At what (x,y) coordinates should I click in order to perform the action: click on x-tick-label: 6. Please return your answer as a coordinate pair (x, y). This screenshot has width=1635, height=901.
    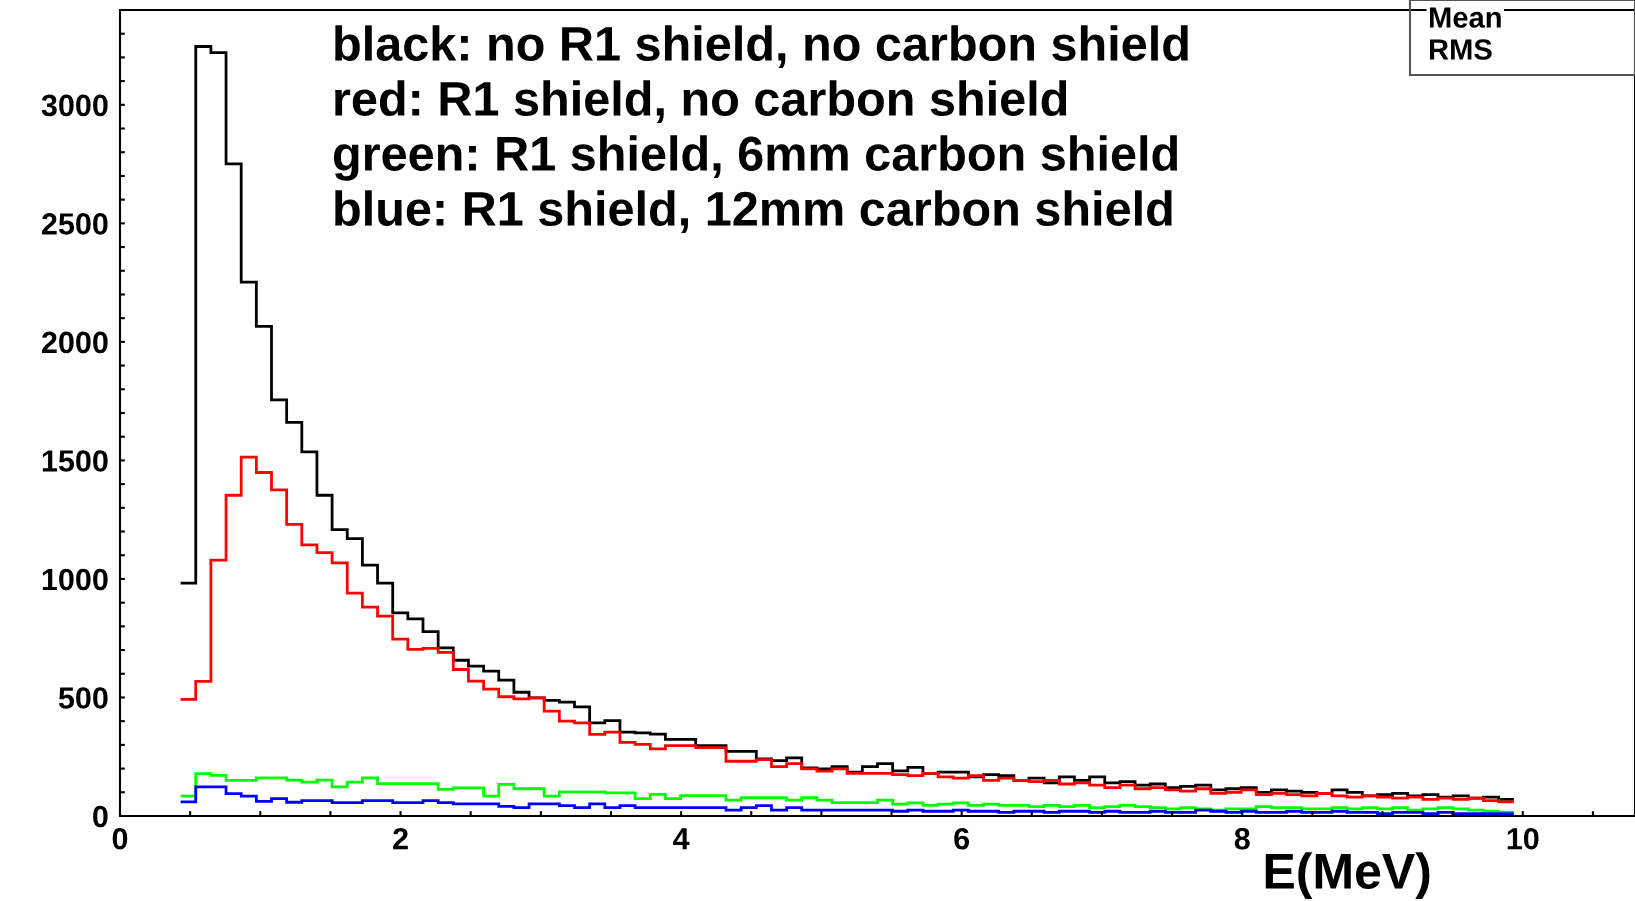
    Looking at the image, I should click on (962, 838).